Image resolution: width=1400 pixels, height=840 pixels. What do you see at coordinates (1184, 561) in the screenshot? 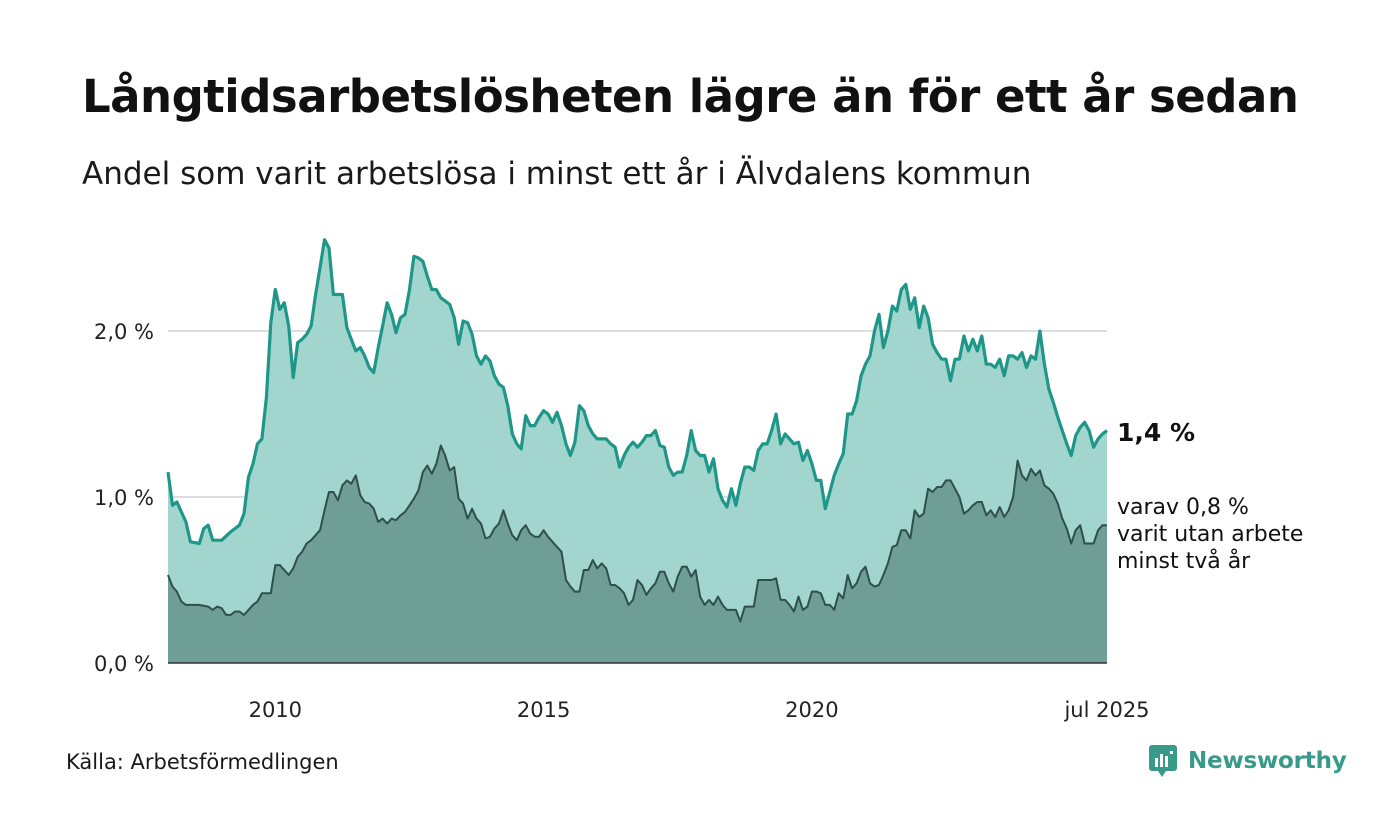
I see `end-sub-label: minst två år` at bounding box center [1184, 561].